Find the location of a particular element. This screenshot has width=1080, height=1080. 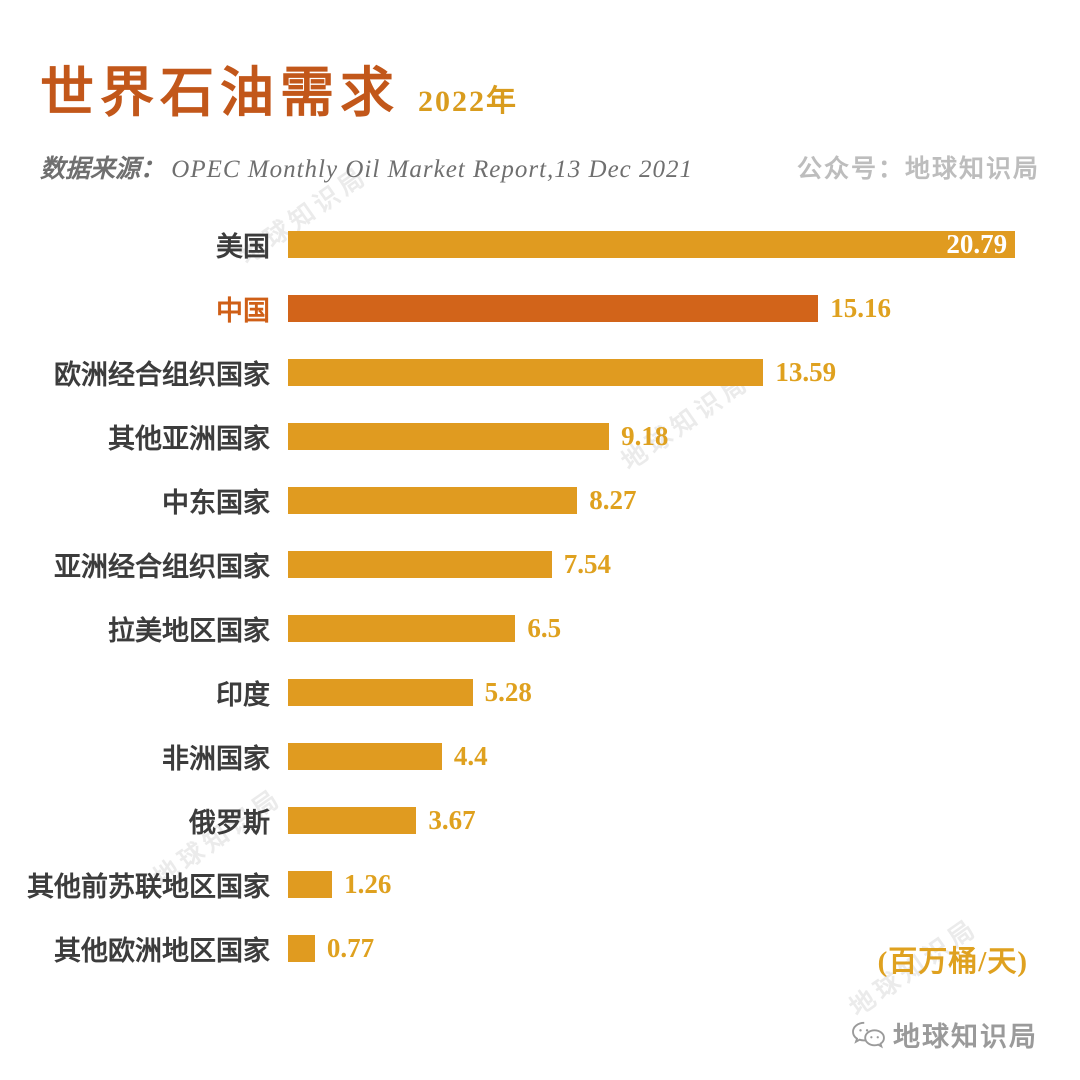

bar-row: 美国 20.79 is located at coordinates (530, 244).